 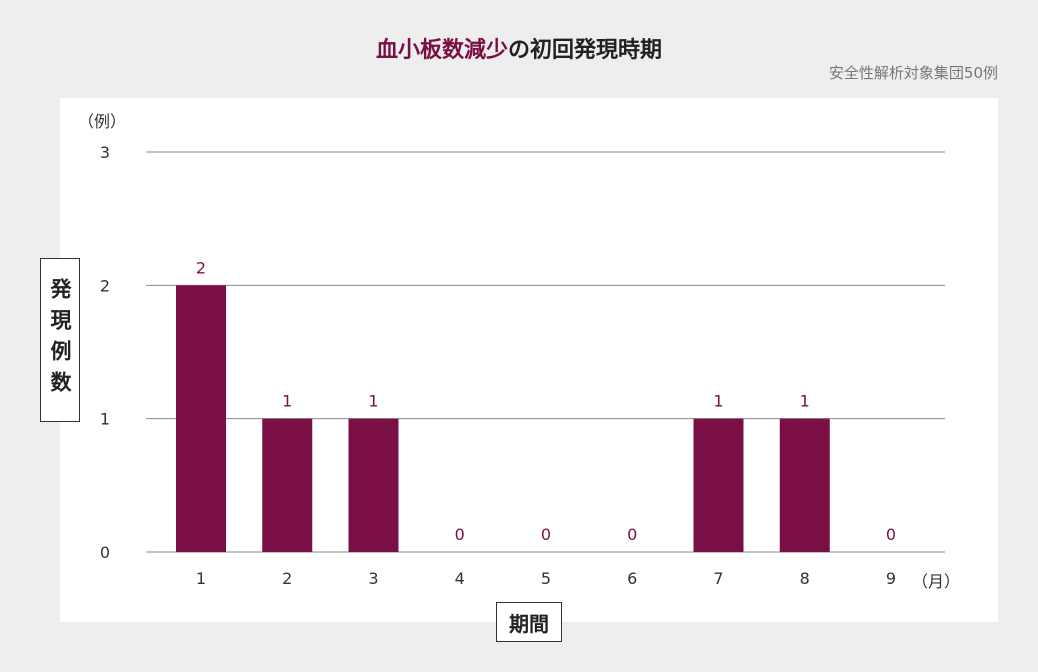 I want to click on data-label-7: 1, so click(x=718, y=401).